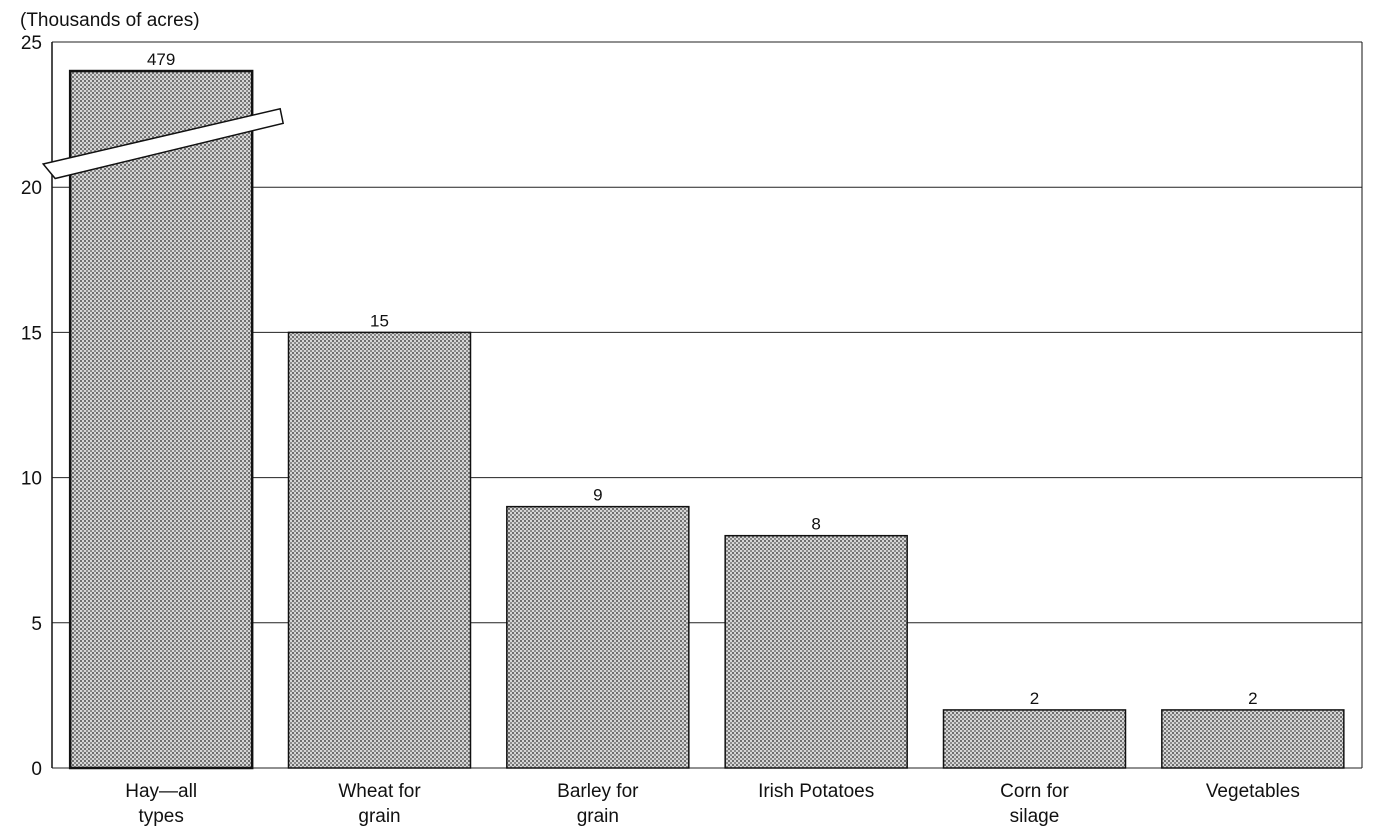 The width and height of the screenshot is (1385, 830). I want to click on value-label: 8, so click(815, 524).